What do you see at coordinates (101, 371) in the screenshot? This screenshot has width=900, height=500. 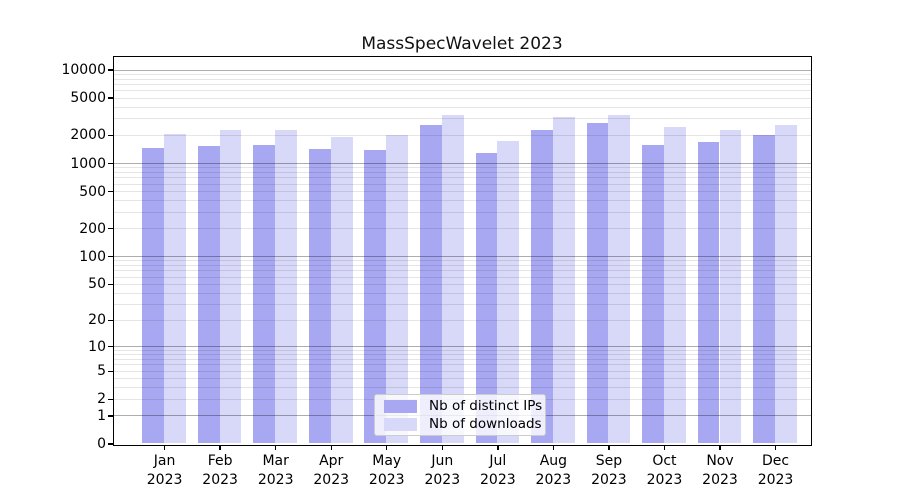 I see `y-tick-label: 5` at bounding box center [101, 371].